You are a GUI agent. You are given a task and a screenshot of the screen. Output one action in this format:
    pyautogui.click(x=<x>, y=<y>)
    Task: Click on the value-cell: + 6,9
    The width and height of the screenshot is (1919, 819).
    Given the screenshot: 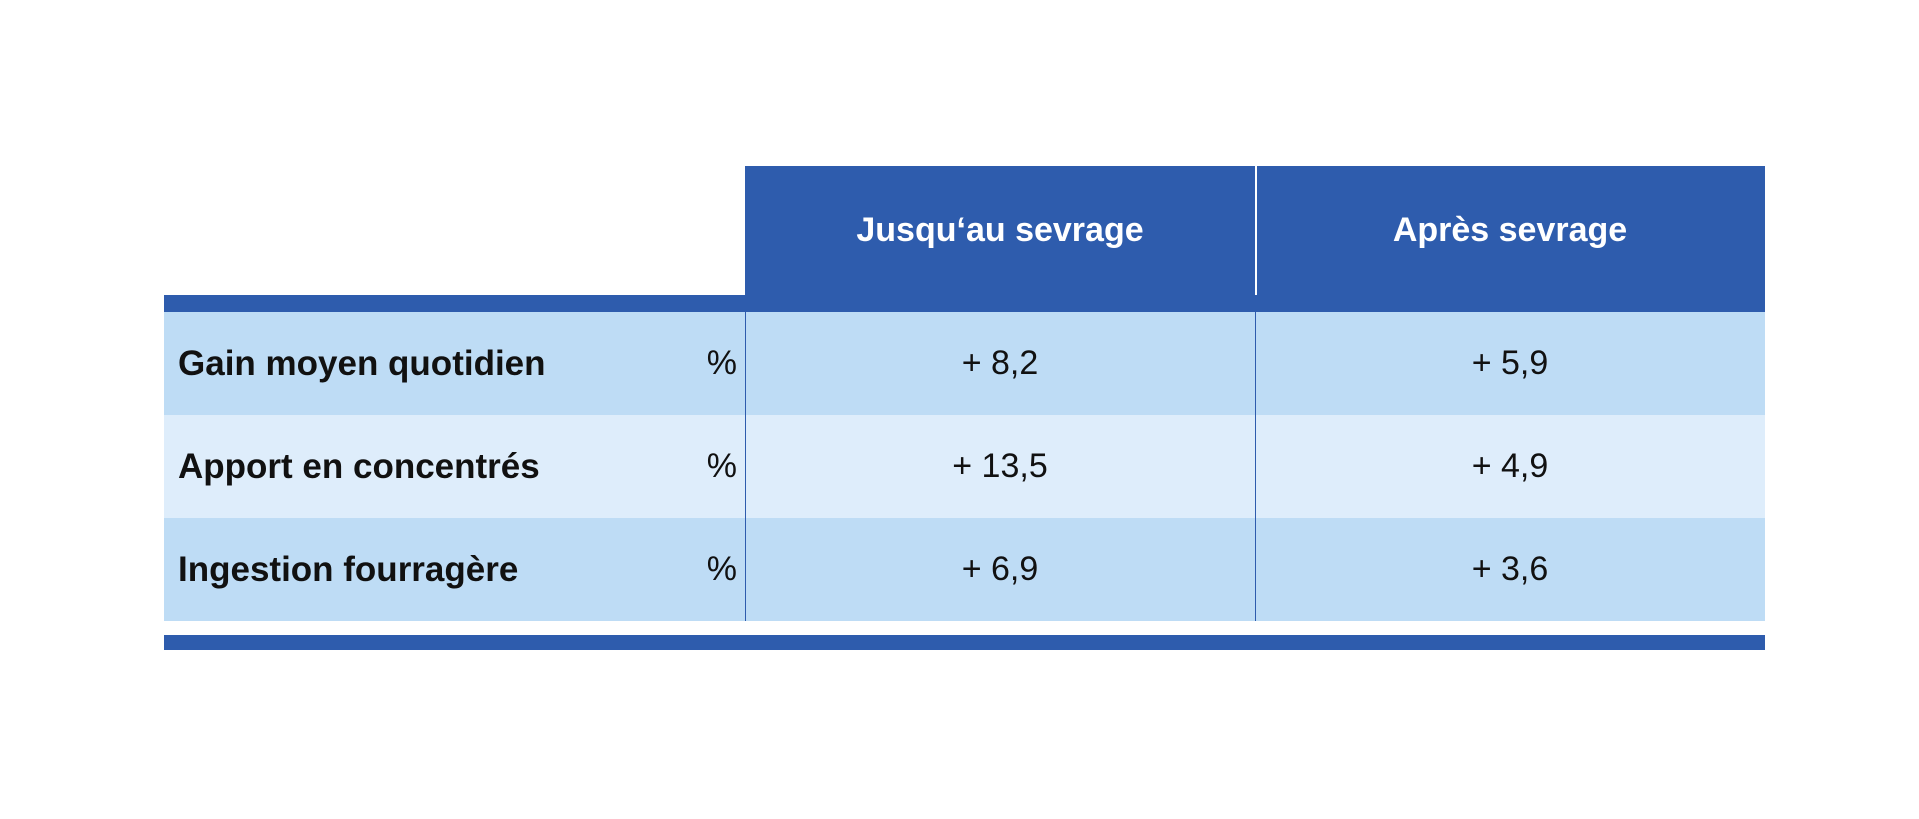 What is the action you would take?
    pyautogui.click(x=1000, y=569)
    